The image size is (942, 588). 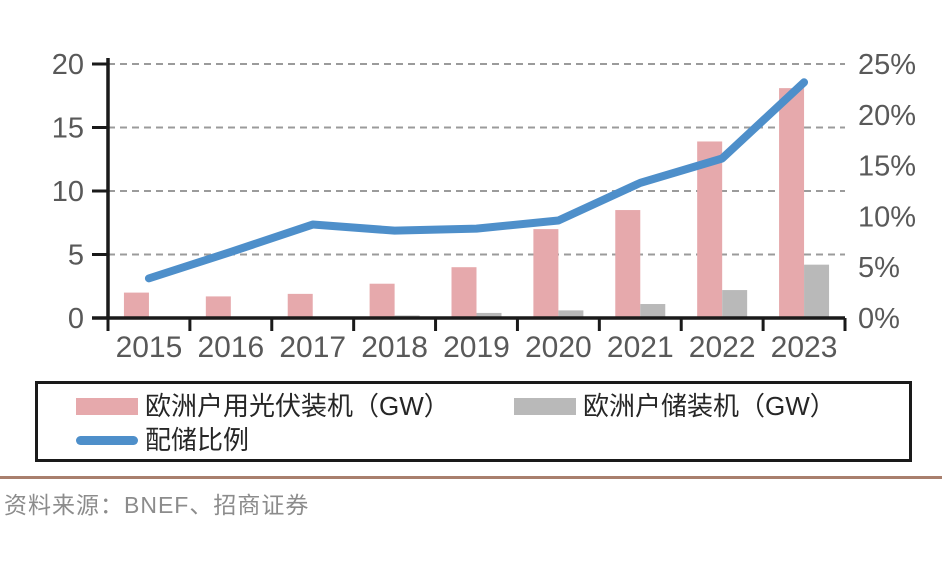 I want to click on svg-text: 5%, so click(x=879, y=268).